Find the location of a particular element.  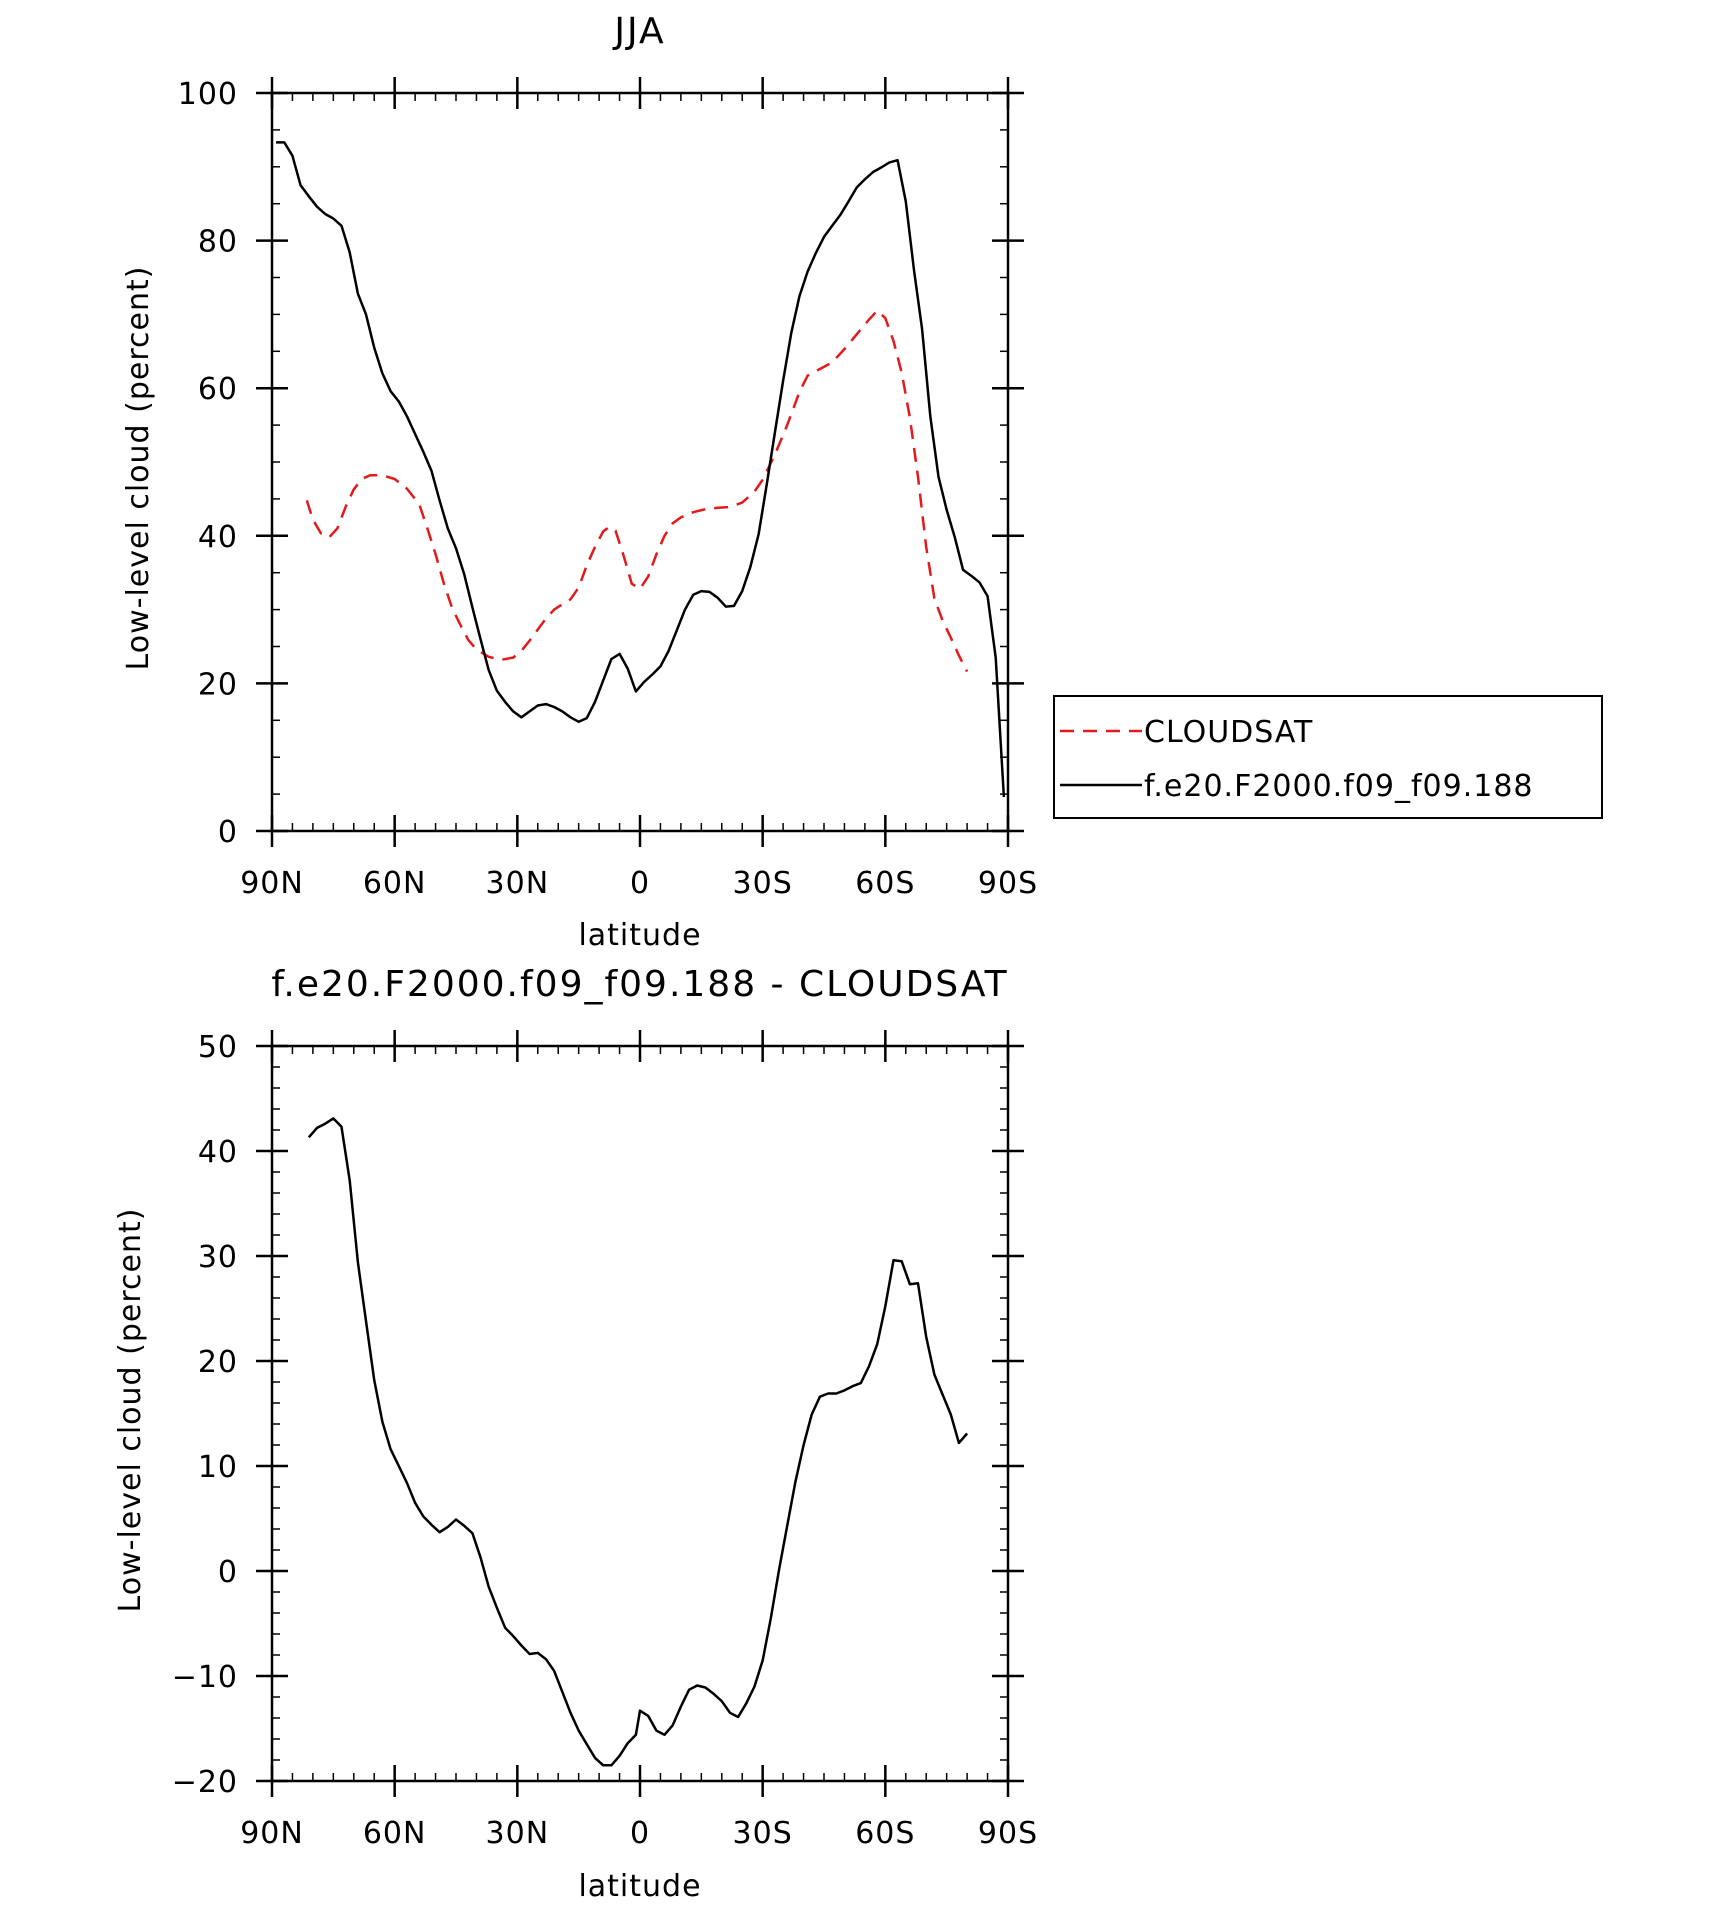

legend-label-cloudsat: CLOUDSAT is located at coordinates (1228, 732).